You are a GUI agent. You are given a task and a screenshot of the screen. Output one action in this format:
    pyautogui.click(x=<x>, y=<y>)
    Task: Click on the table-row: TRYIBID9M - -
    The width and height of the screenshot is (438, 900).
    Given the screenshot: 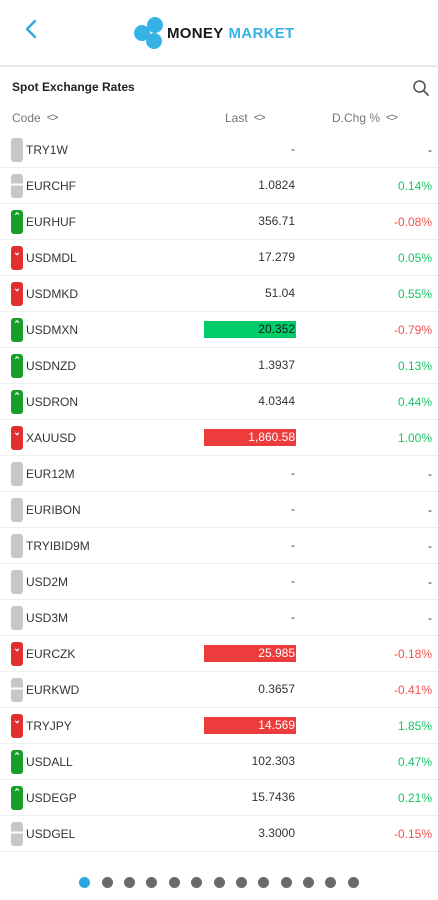 What is the action you would take?
    pyautogui.click(x=219, y=546)
    